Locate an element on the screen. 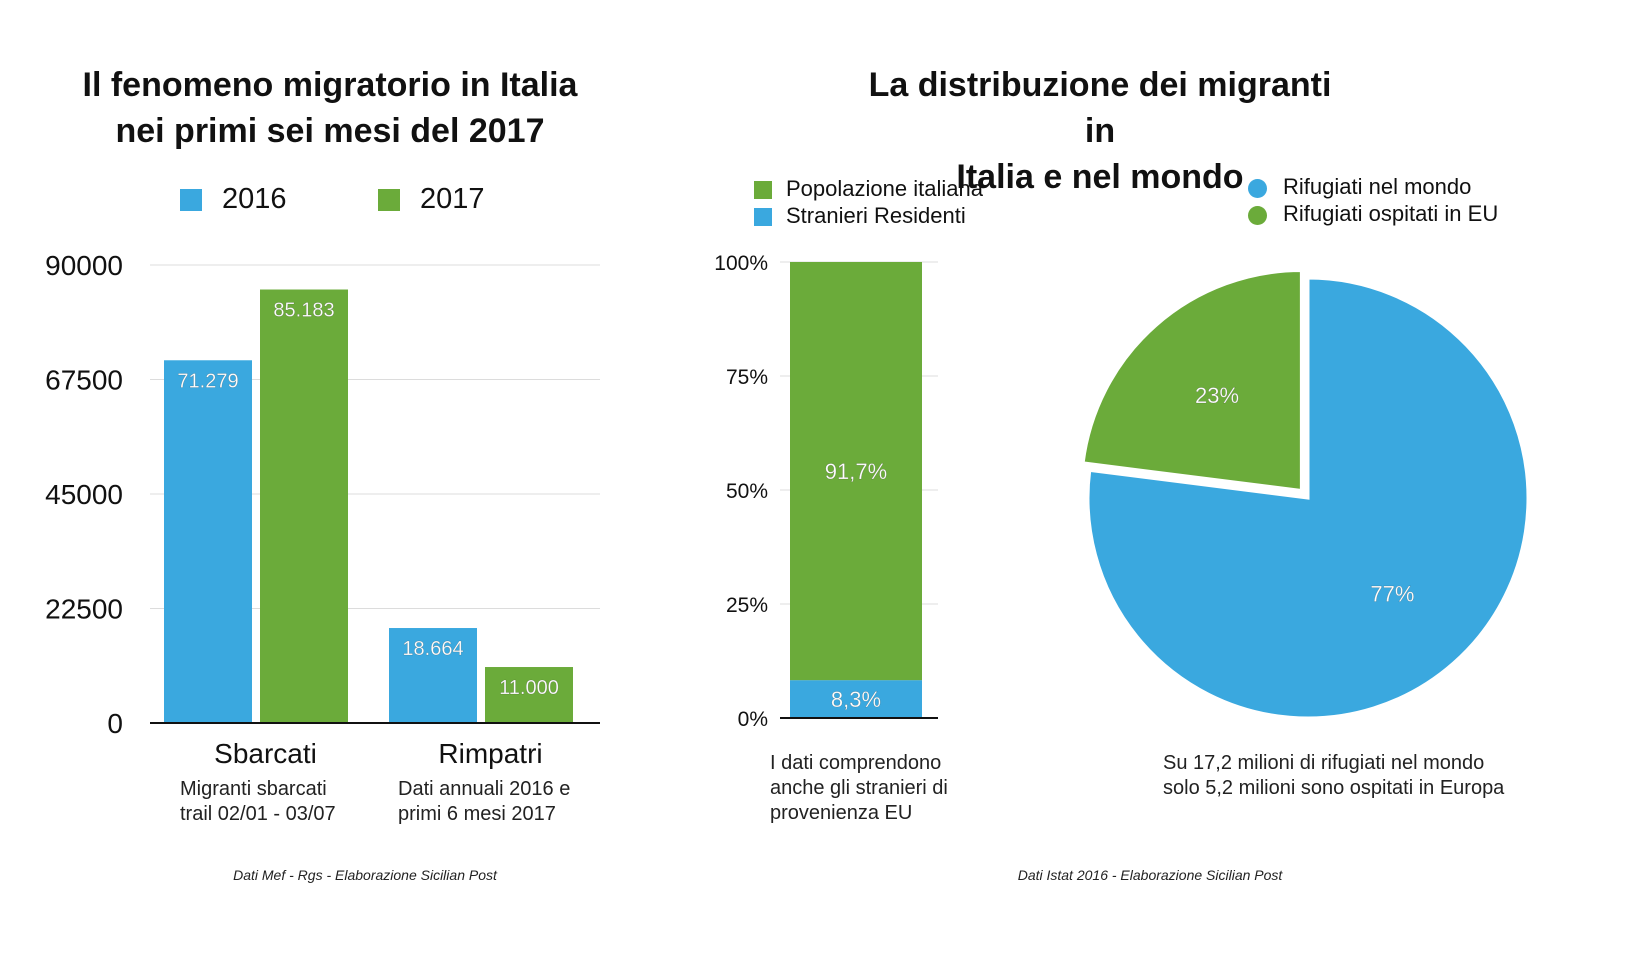 The image size is (1631, 967). legend-item-stranieri: Stranieri Residenti is located at coordinates (860, 216).